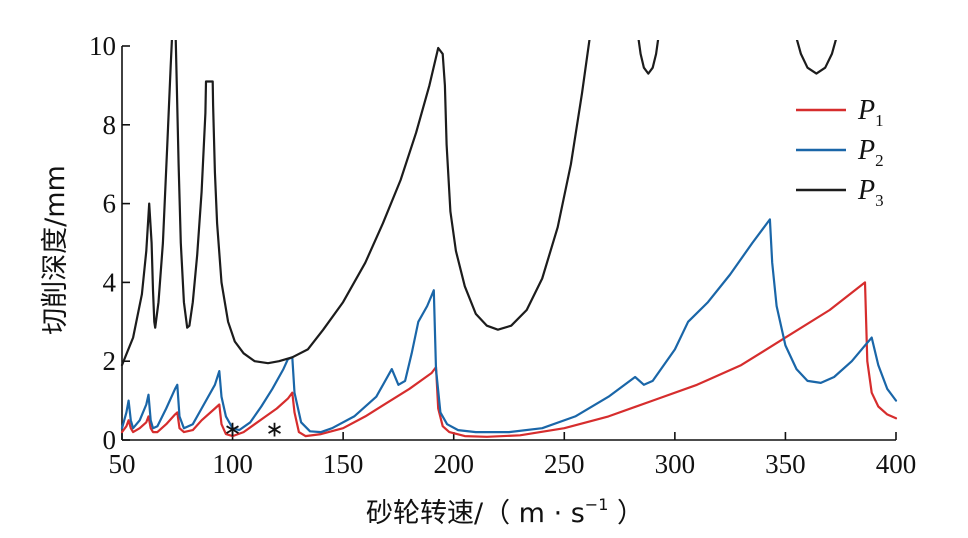 This screenshot has width=968, height=538. Describe the element at coordinates (102, 46) in the screenshot. I see `y-tick-label: 10` at that location.